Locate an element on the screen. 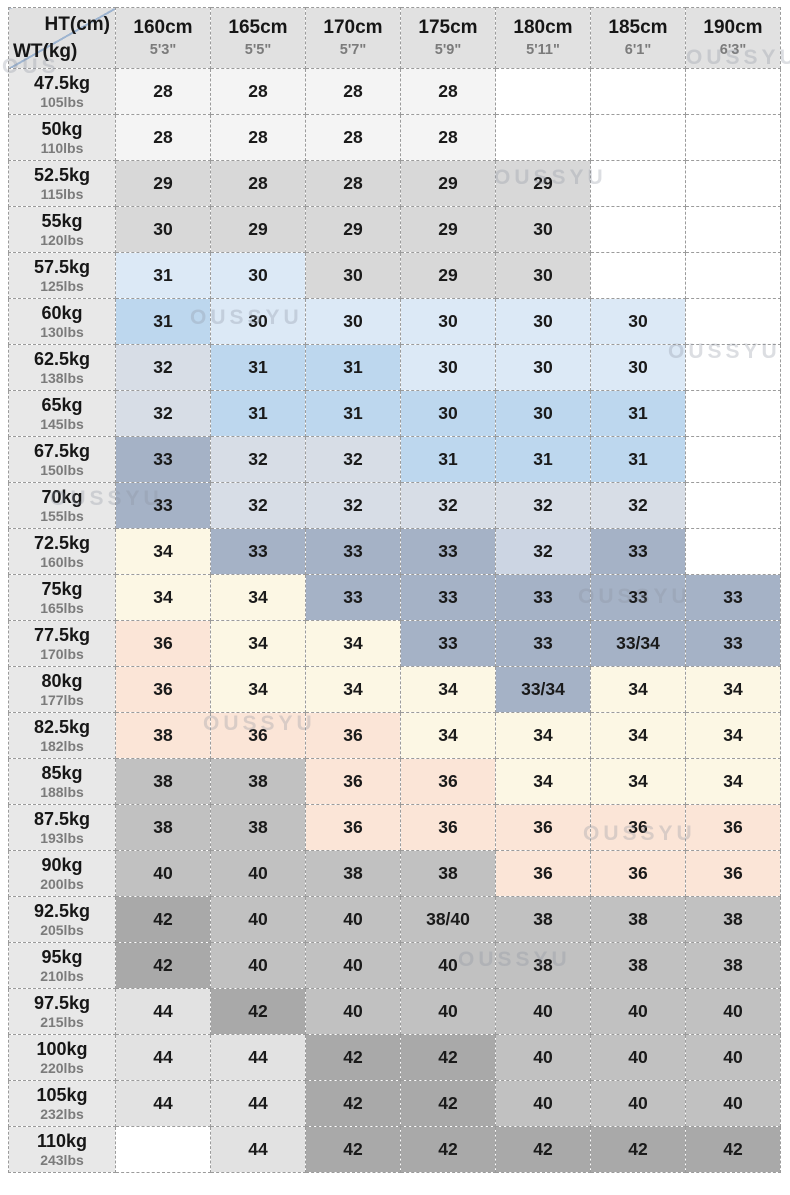 This screenshot has height=1195, width=790. size-cell: 38/40 is located at coordinates (448, 919).